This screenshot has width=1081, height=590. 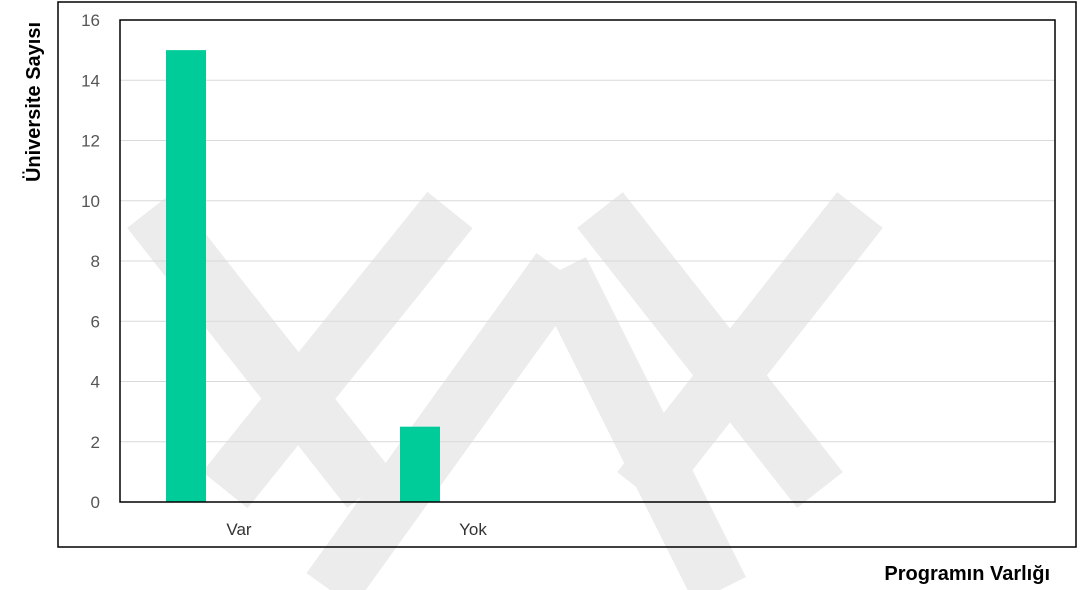 I want to click on y-tick-label: 2, so click(x=95, y=442).